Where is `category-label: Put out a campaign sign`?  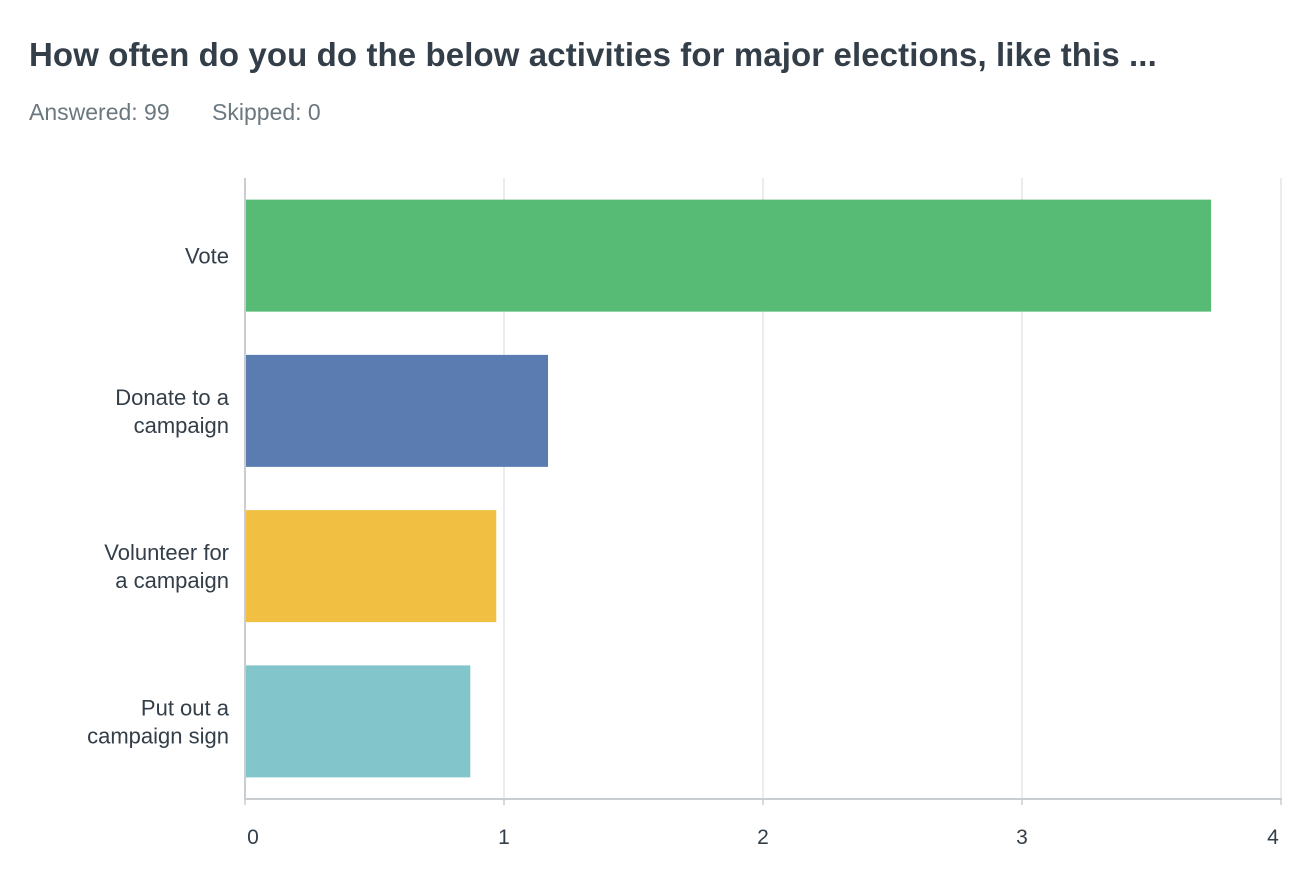
category-label: Put out a campaign sign is located at coordinates (158, 721).